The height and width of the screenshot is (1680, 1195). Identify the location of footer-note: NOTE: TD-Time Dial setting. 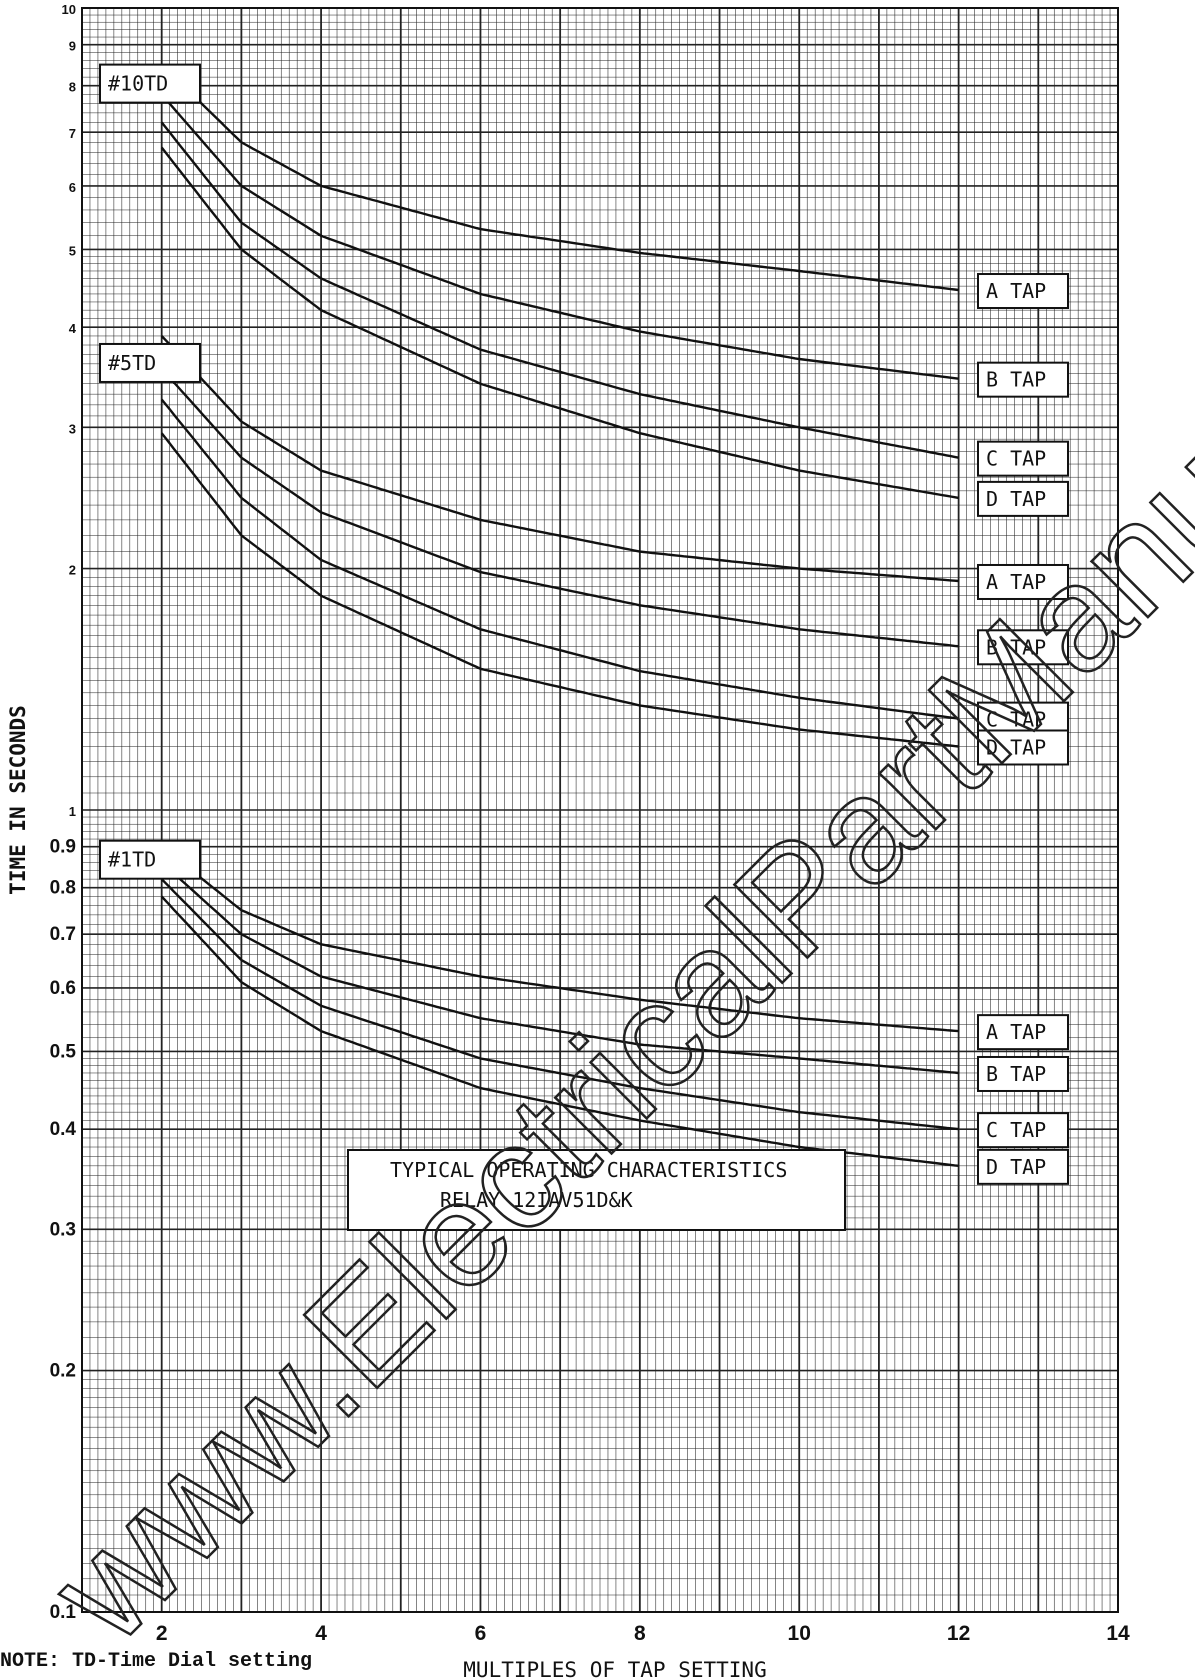
(156, 1661).